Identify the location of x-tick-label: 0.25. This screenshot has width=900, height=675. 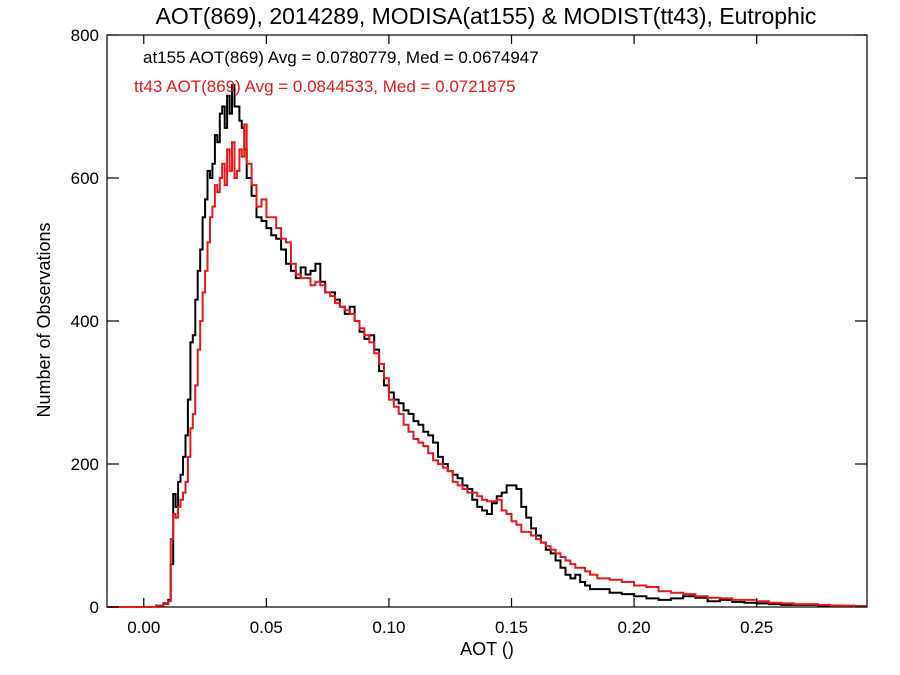
(756, 627).